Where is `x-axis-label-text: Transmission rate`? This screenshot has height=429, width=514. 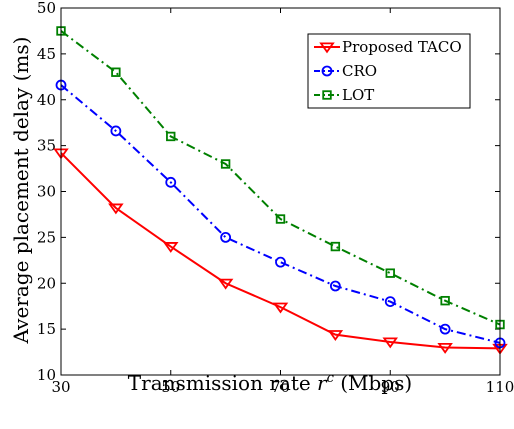
x-axis-label-text: Transmission rate is located at coordinates (219, 383).